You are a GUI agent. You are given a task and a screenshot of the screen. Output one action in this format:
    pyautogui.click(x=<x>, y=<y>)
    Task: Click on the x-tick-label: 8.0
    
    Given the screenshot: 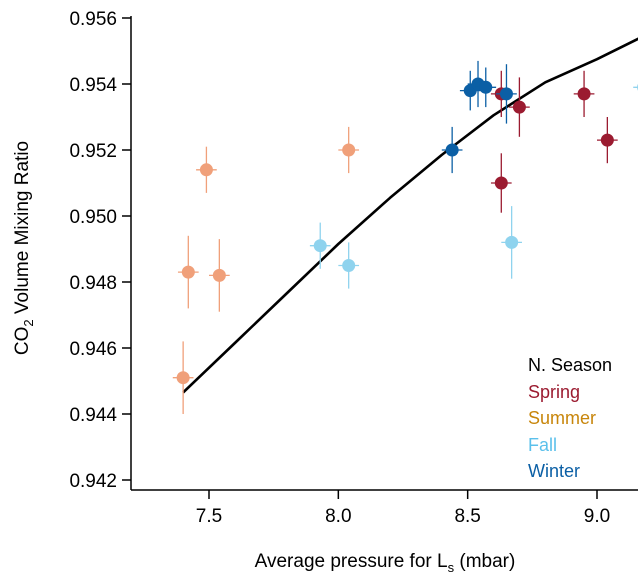 What is the action you would take?
    pyautogui.click(x=338, y=516)
    